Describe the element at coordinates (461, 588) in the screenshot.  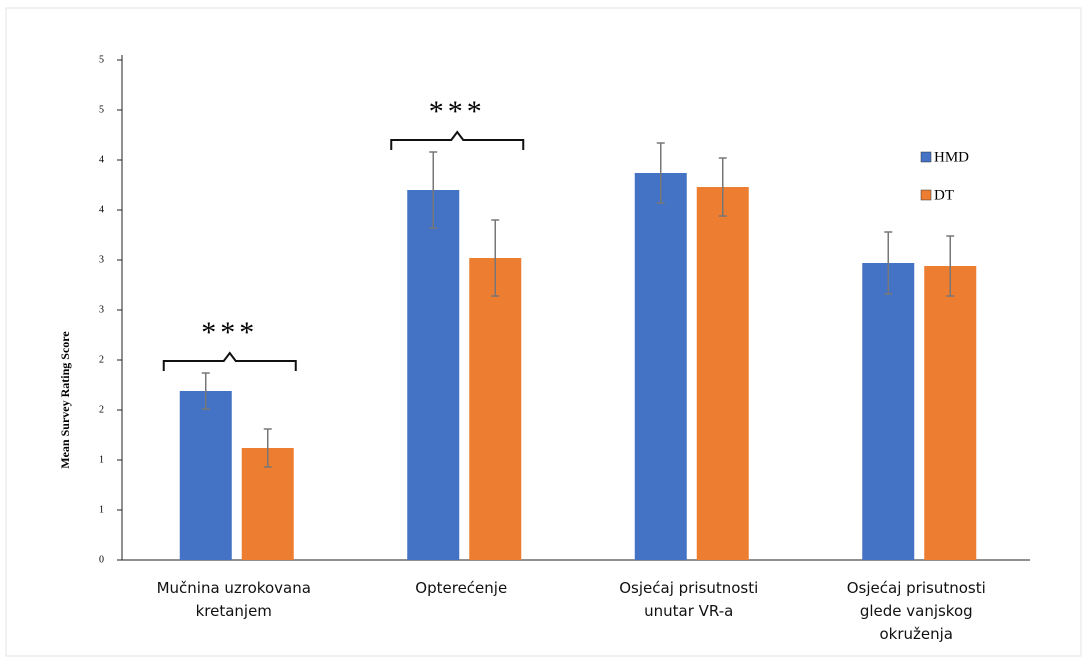
I see `x-tick-label: Opterećenje` at that location.